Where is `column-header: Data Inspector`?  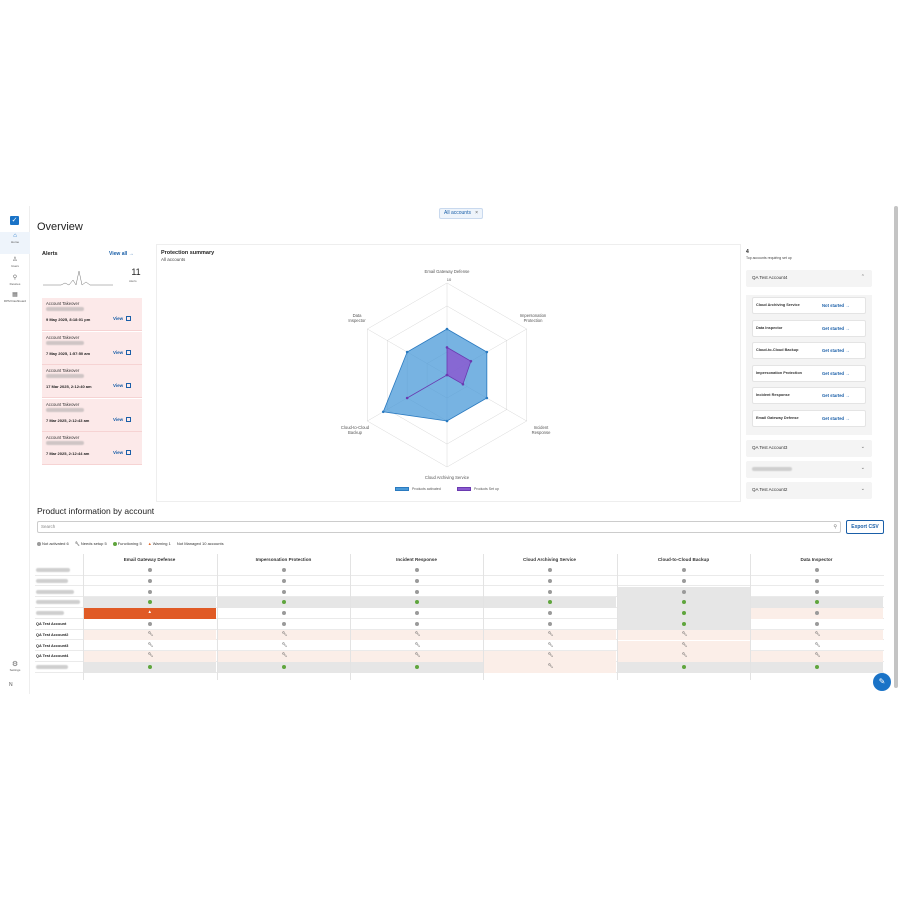
column-header: Data Inspector is located at coordinates (816, 559).